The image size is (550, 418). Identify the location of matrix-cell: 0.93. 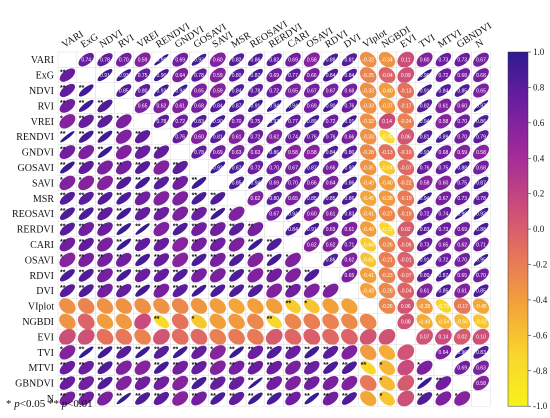
(481, 213).